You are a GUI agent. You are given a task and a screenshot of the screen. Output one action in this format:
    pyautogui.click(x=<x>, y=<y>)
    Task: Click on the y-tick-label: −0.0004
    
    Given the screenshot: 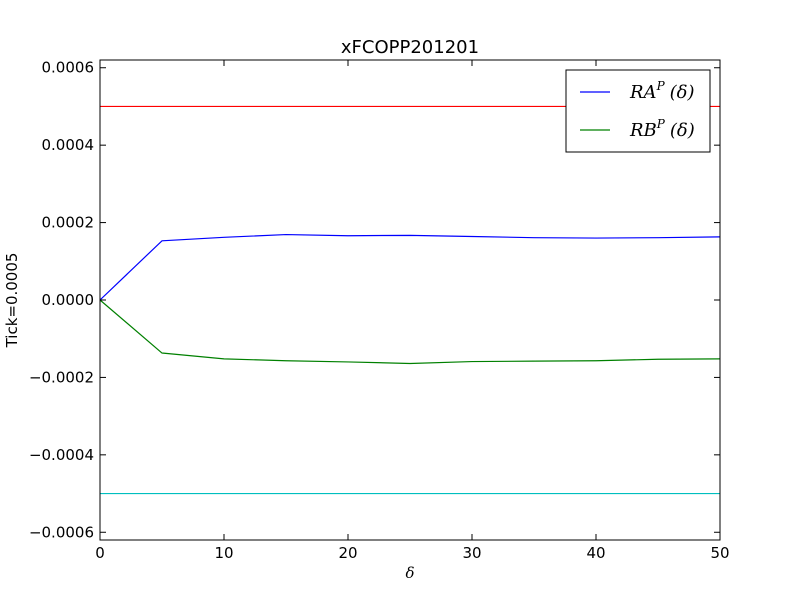 What is the action you would take?
    pyautogui.click(x=61, y=455)
    